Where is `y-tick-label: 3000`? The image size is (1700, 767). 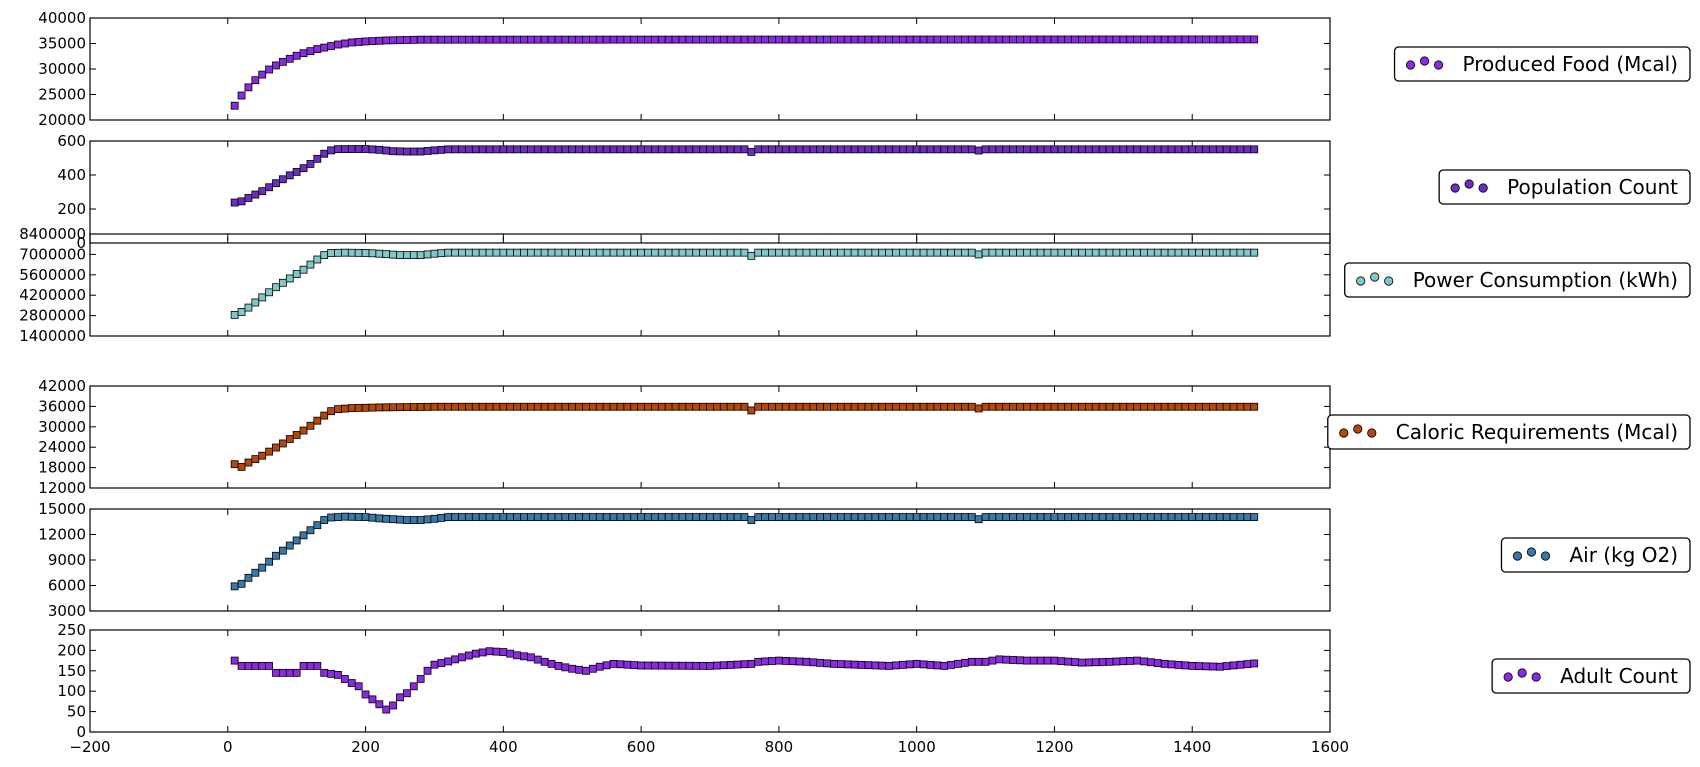
y-tick-label: 3000 is located at coordinates (67, 611).